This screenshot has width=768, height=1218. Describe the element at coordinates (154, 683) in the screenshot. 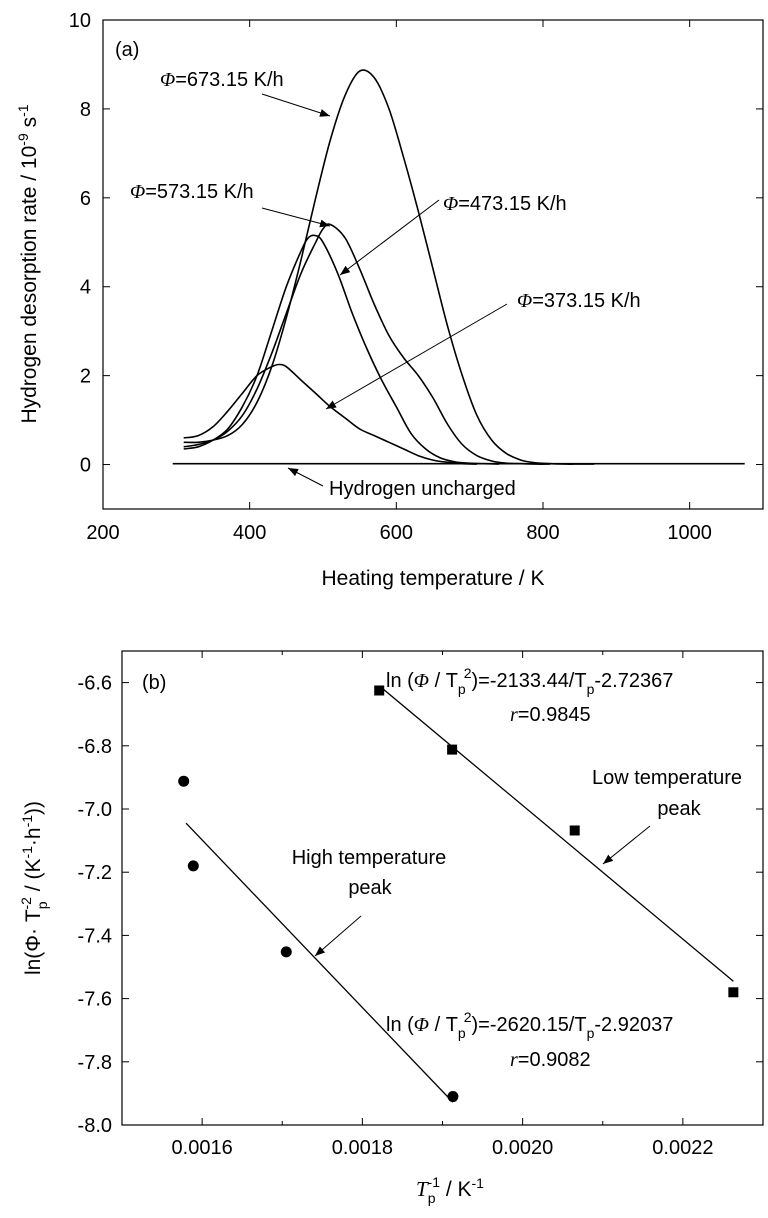

I see `panel-b-label: (b)` at that location.